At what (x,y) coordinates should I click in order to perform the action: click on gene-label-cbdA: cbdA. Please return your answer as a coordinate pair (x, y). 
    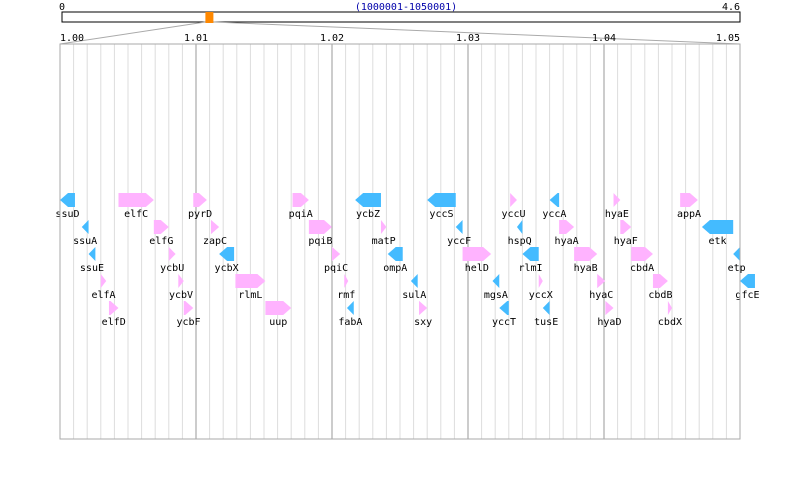
    Looking at the image, I should click on (642, 268).